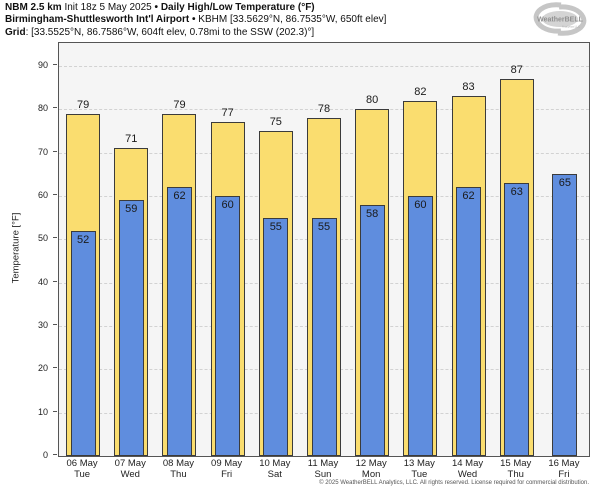 This screenshot has width=600, height=493. Describe the element at coordinates (15, 32) in the screenshot. I see `grid-label: Grid` at that location.